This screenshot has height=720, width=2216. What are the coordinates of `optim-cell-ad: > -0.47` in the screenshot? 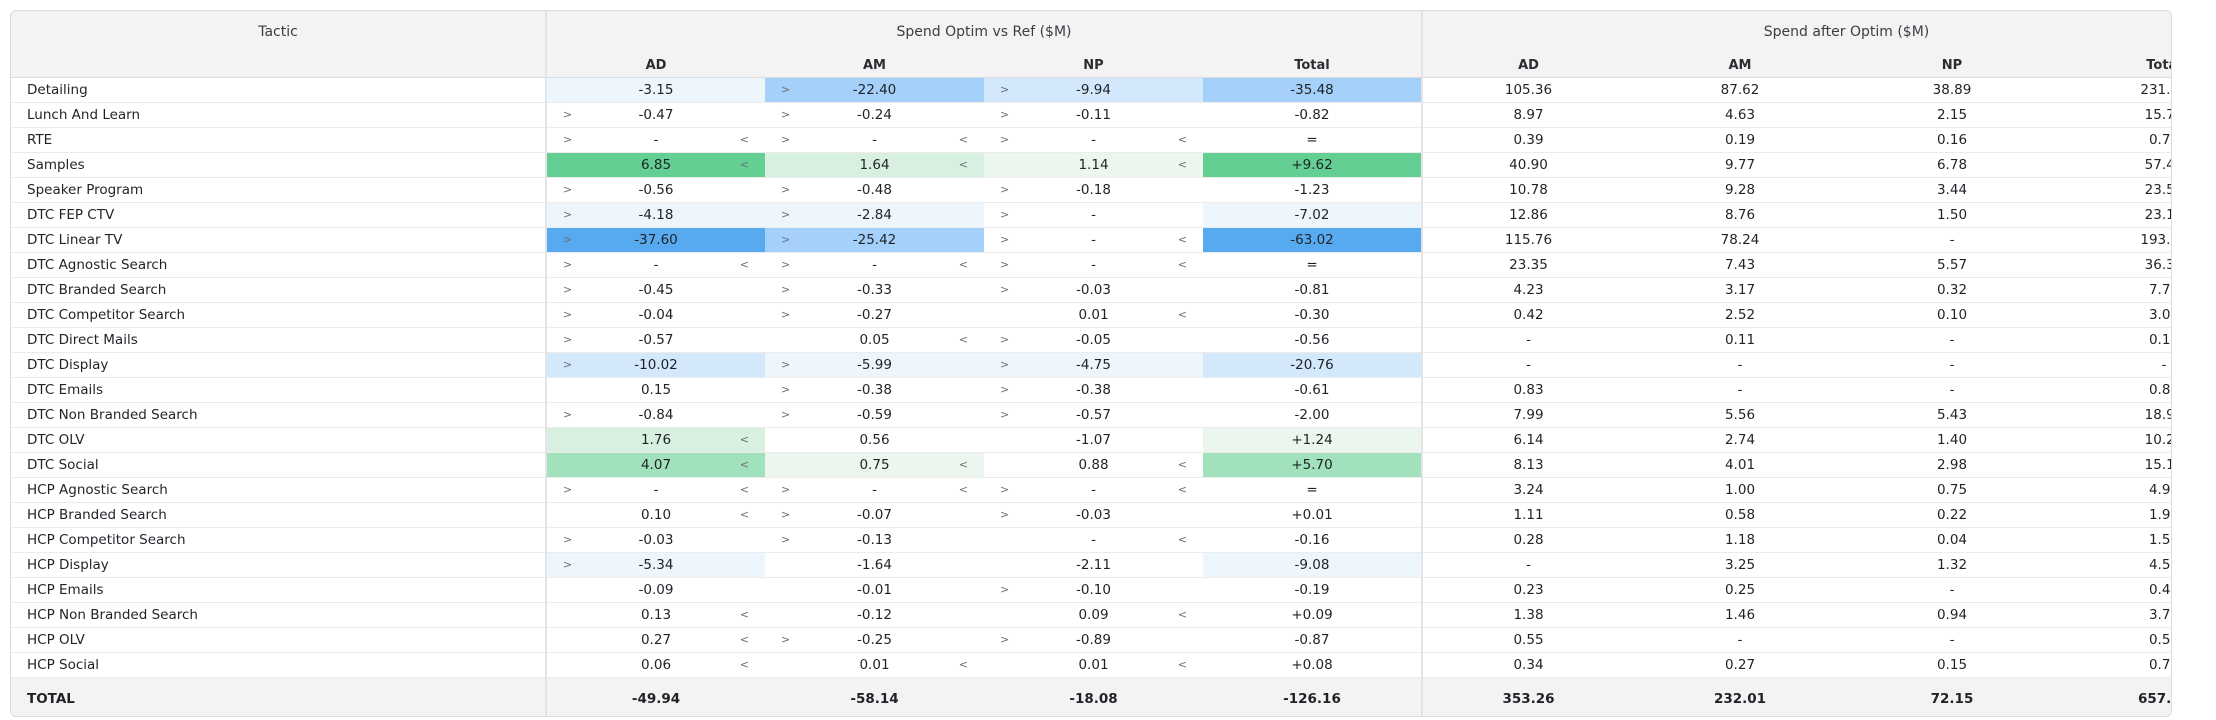 It's located at (655, 115).